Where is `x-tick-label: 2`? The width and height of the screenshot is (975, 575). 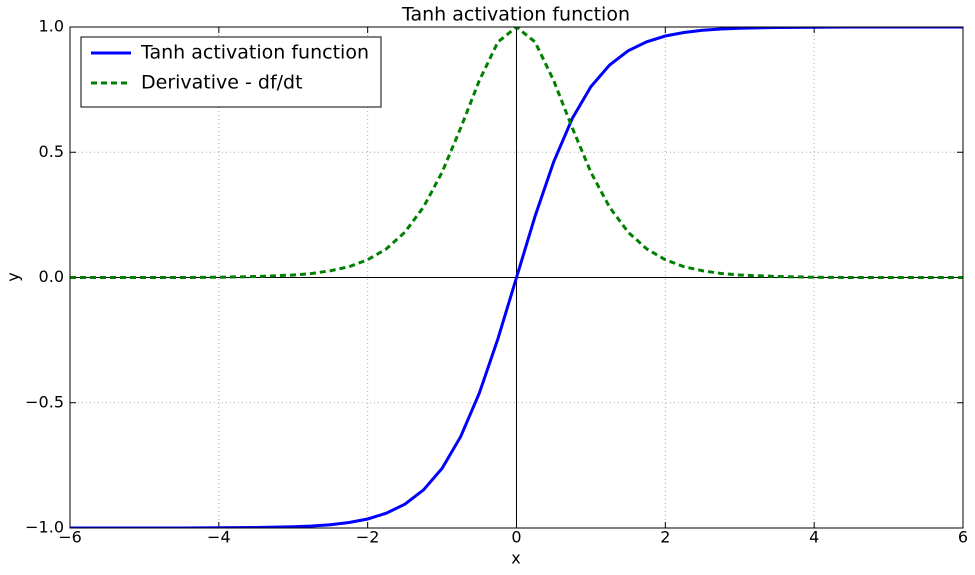
x-tick-label: 2 is located at coordinates (665, 537).